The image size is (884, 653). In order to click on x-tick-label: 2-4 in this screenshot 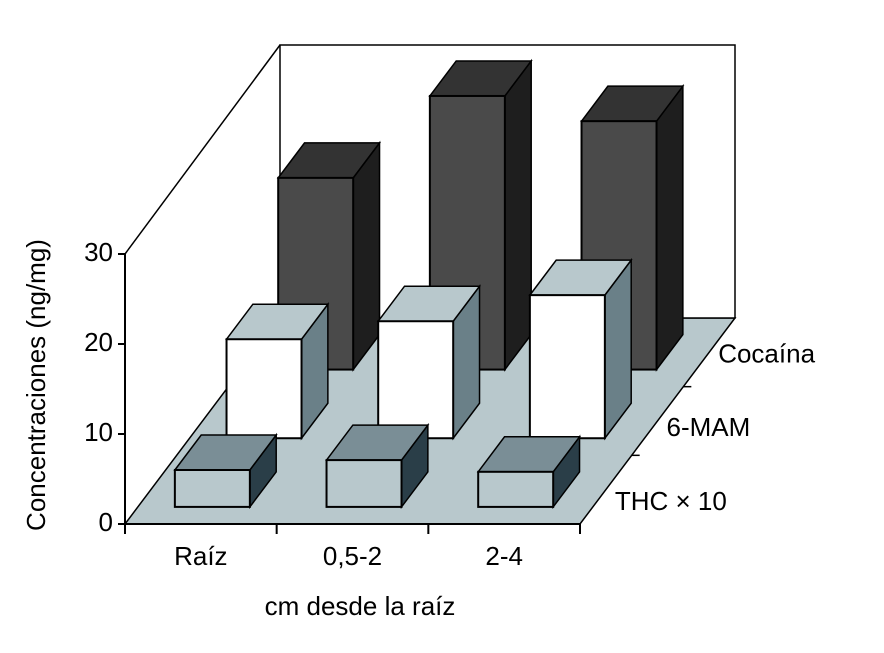, I will do `click(504, 556)`.